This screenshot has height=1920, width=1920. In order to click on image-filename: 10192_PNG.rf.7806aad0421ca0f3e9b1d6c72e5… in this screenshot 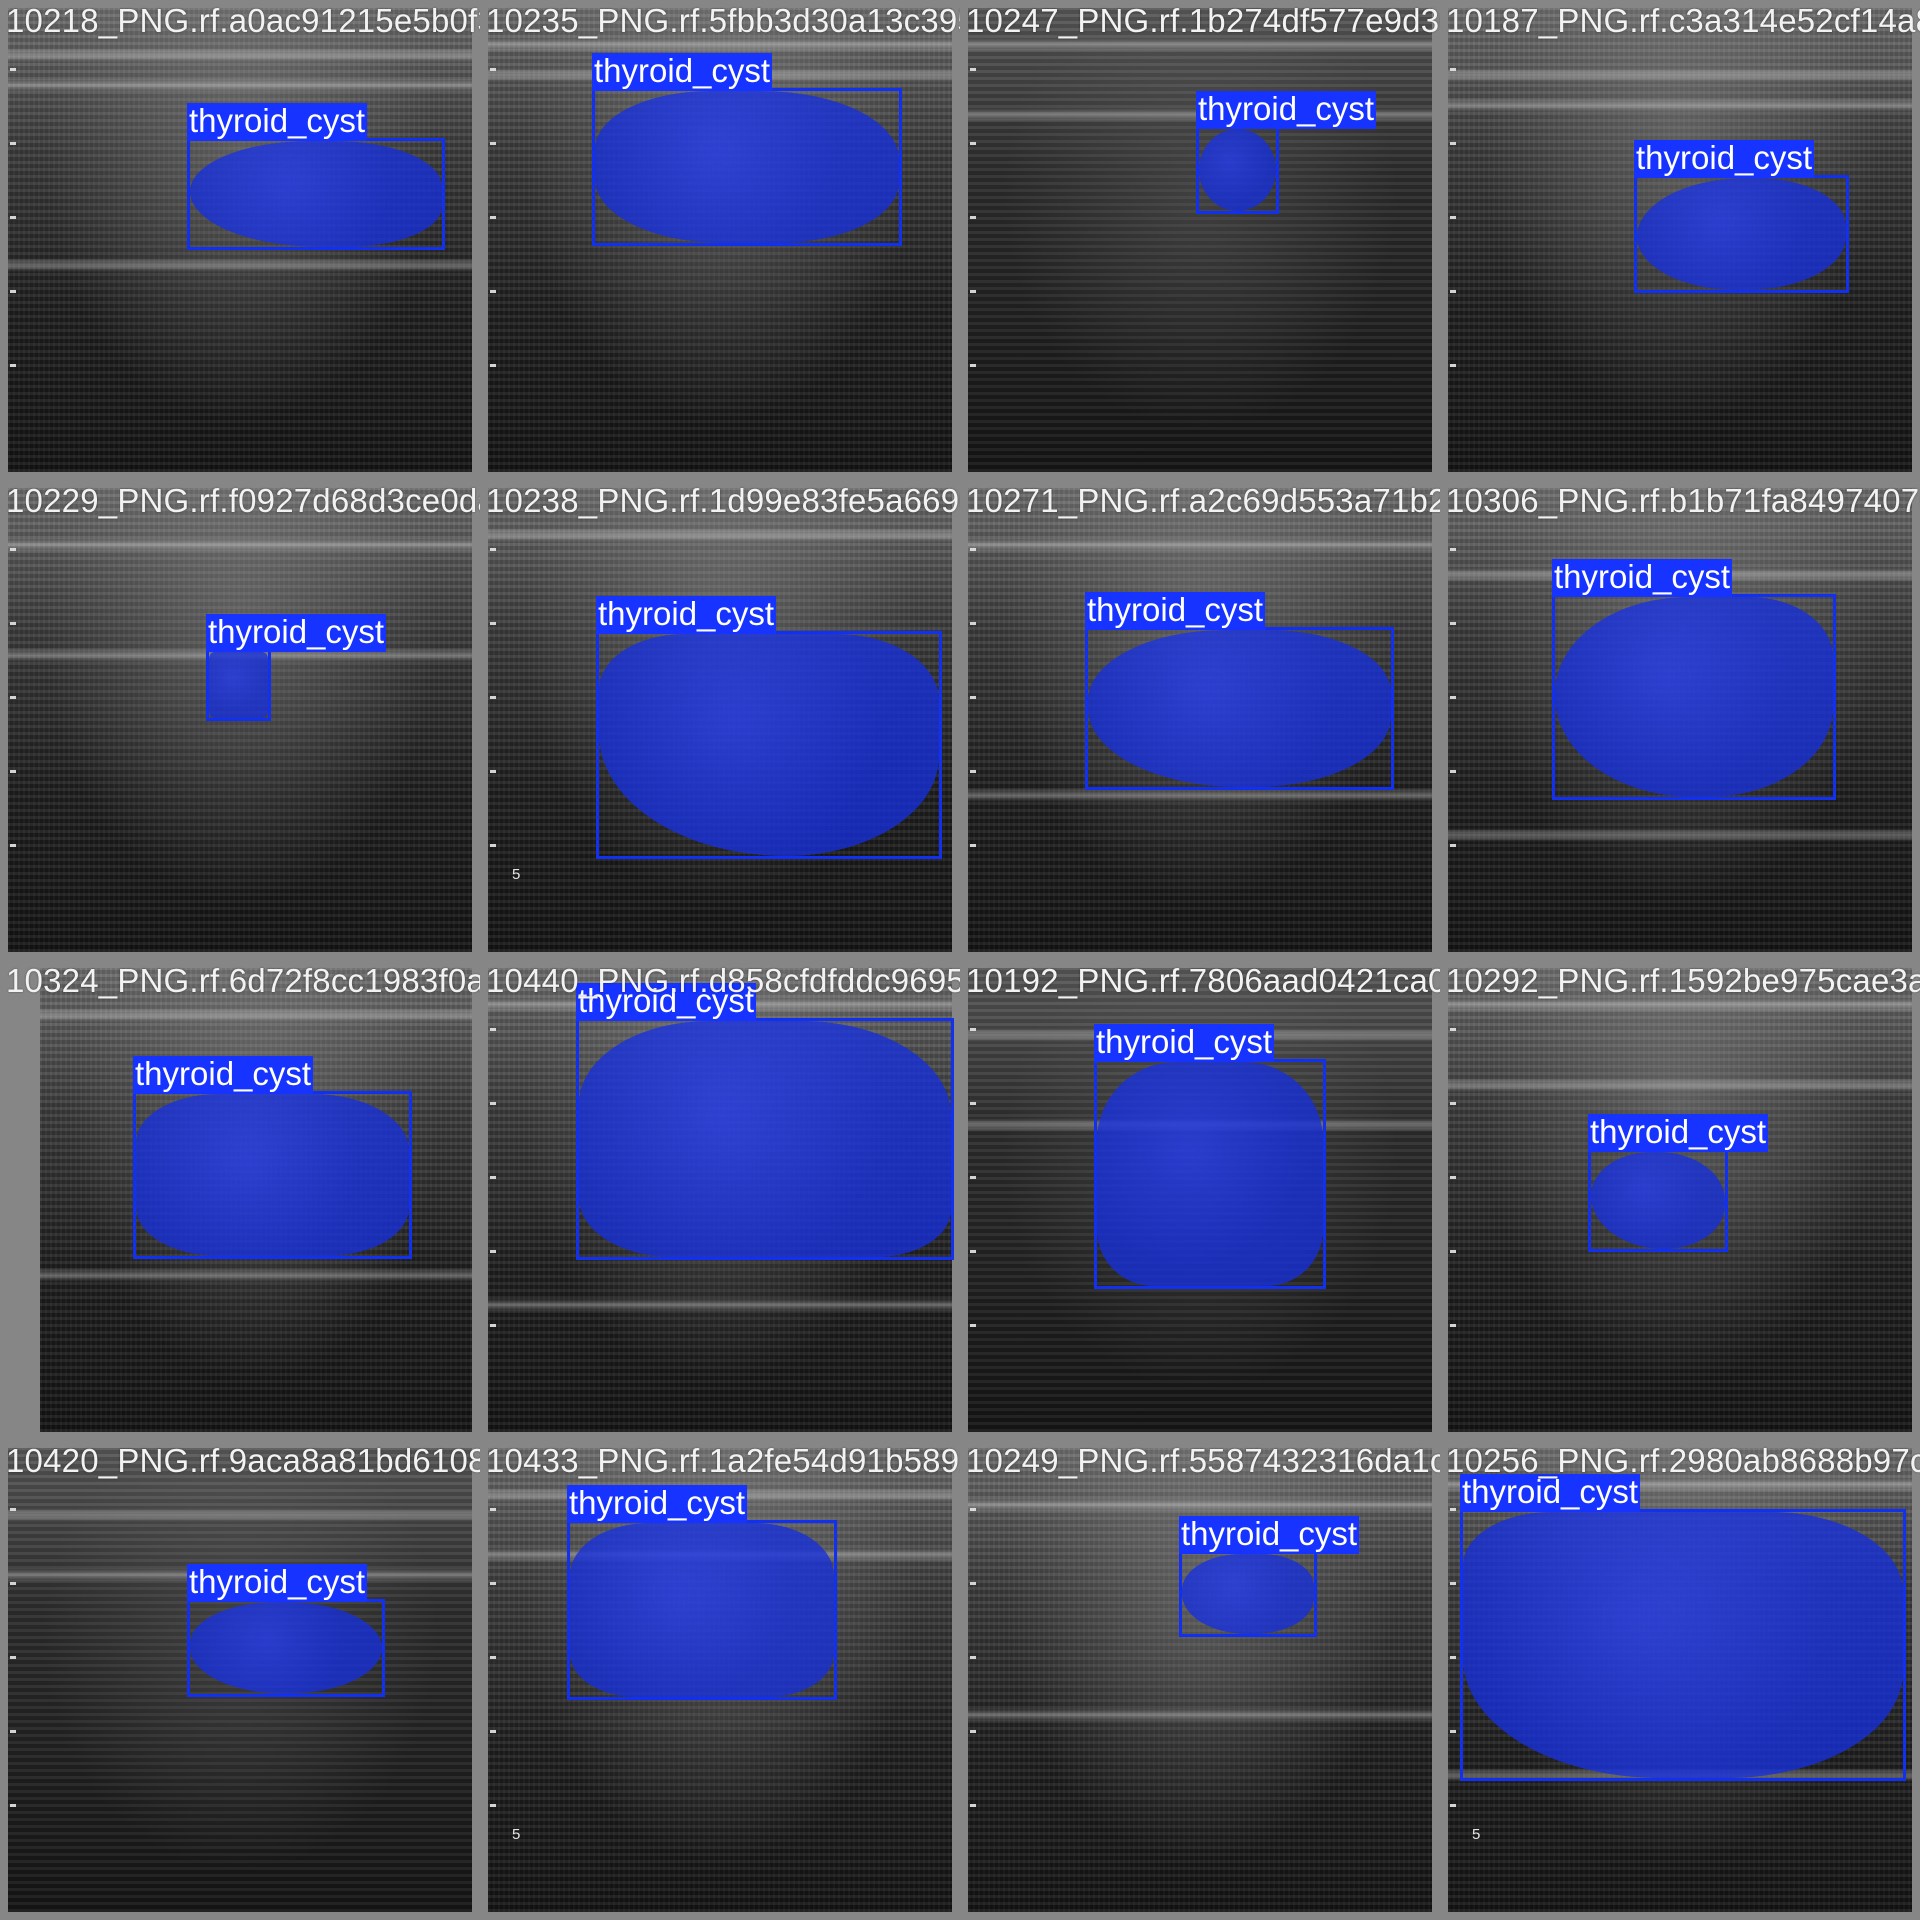, I will do `click(1203, 980)`.